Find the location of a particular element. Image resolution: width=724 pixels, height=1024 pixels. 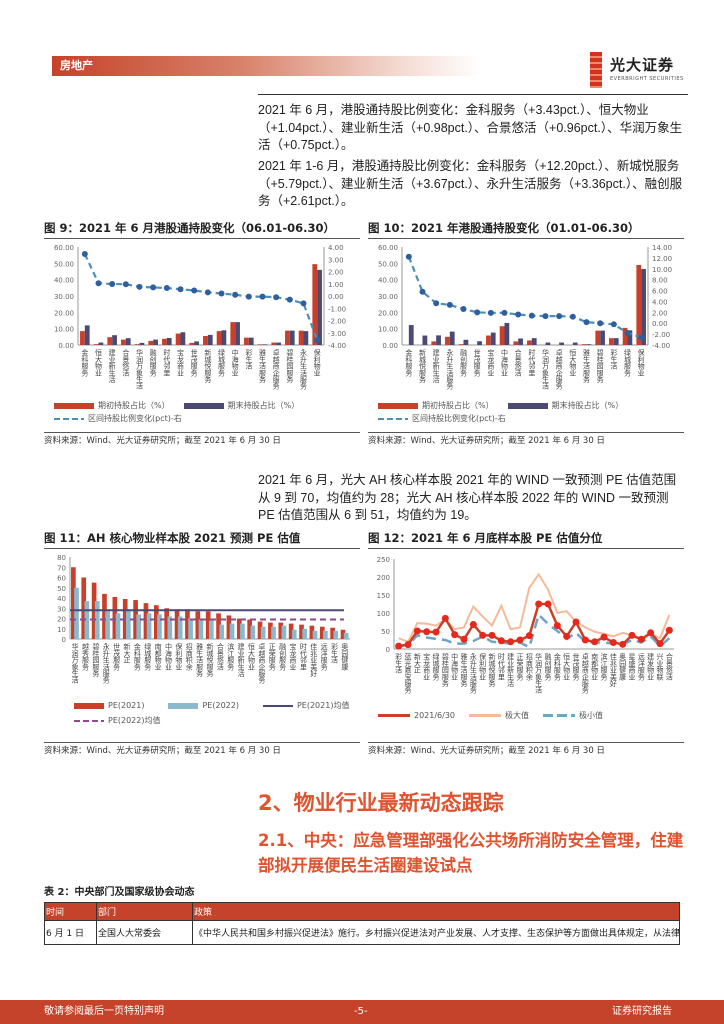

y-tick-label: 0.00 is located at coordinates (390, 346).